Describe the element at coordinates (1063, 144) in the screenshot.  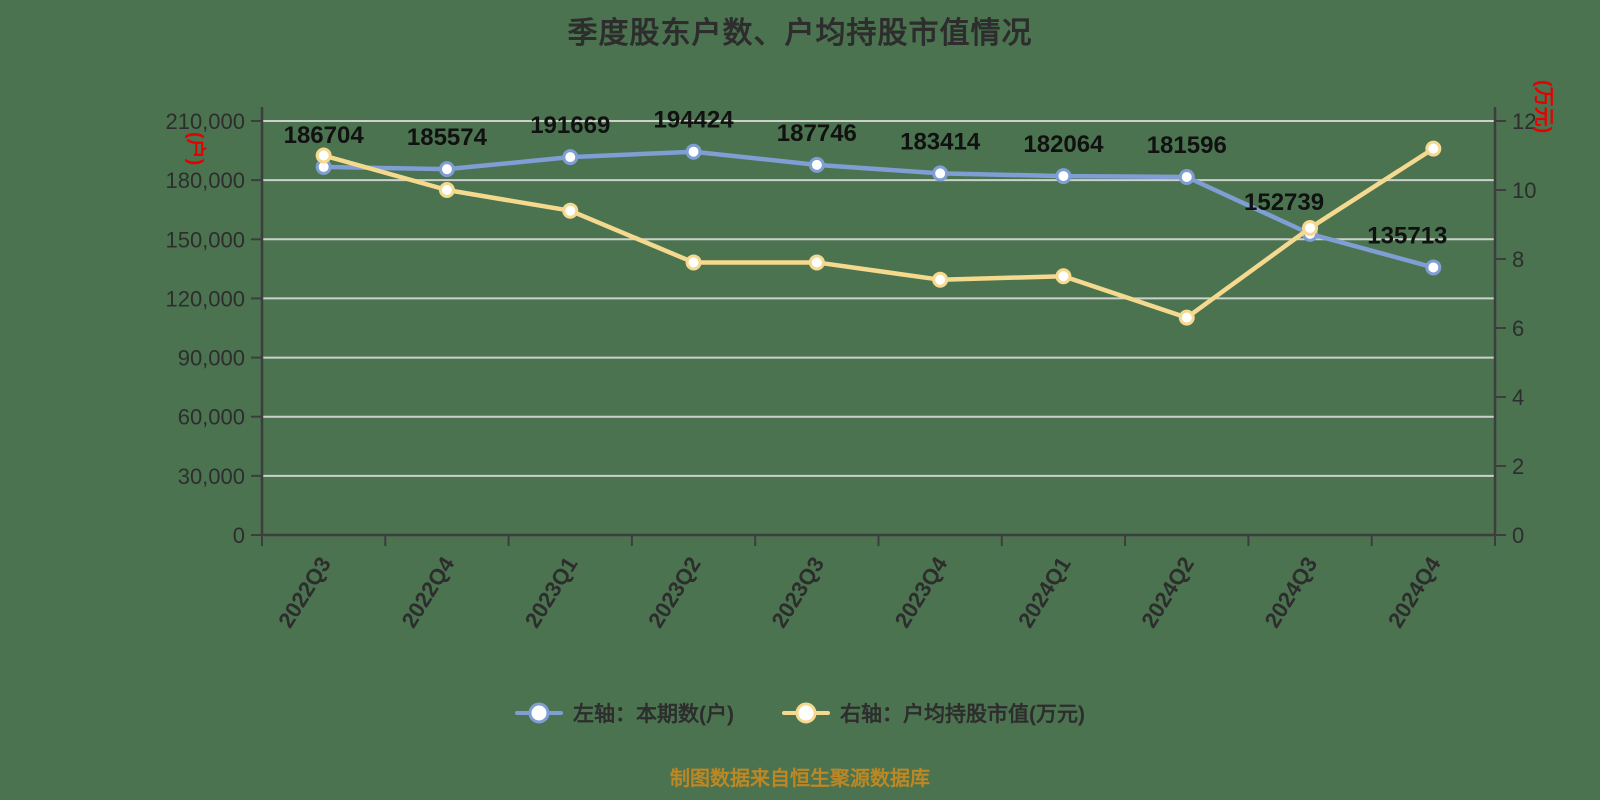
I see `data-point-label: 182064` at that location.